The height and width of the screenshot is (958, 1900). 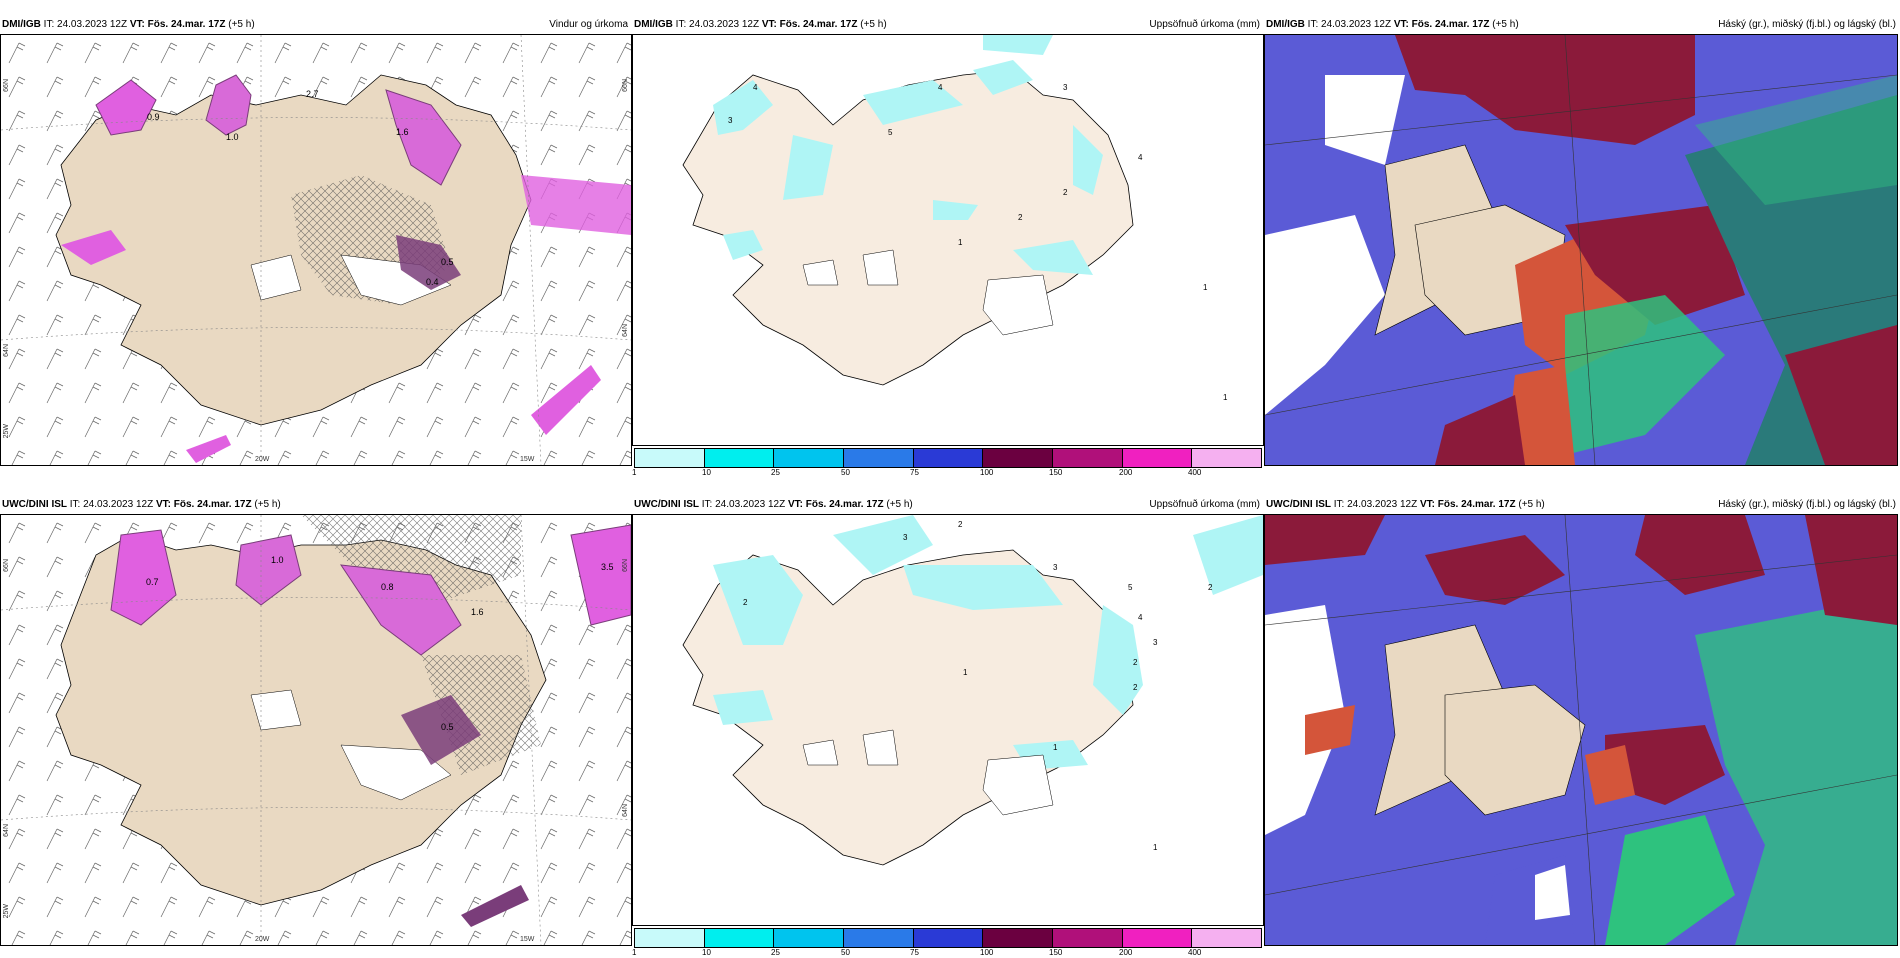 I want to click on precip-value: 0.4, so click(x=432, y=282).